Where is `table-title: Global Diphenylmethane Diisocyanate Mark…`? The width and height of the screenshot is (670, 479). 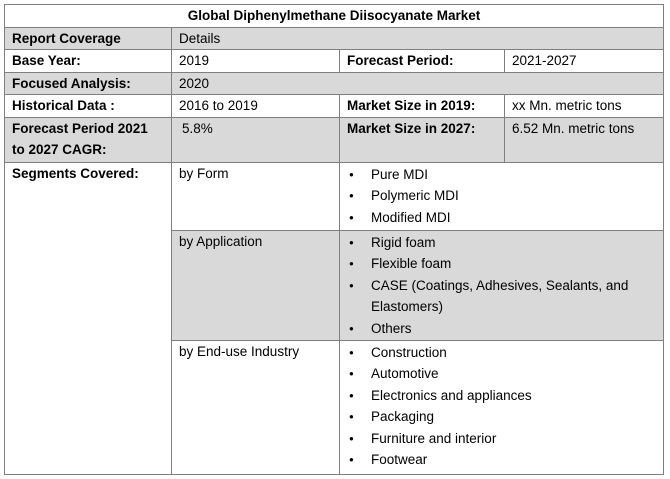 table-title: Global Diphenylmethane Diisocyanate Mark… is located at coordinates (334, 16).